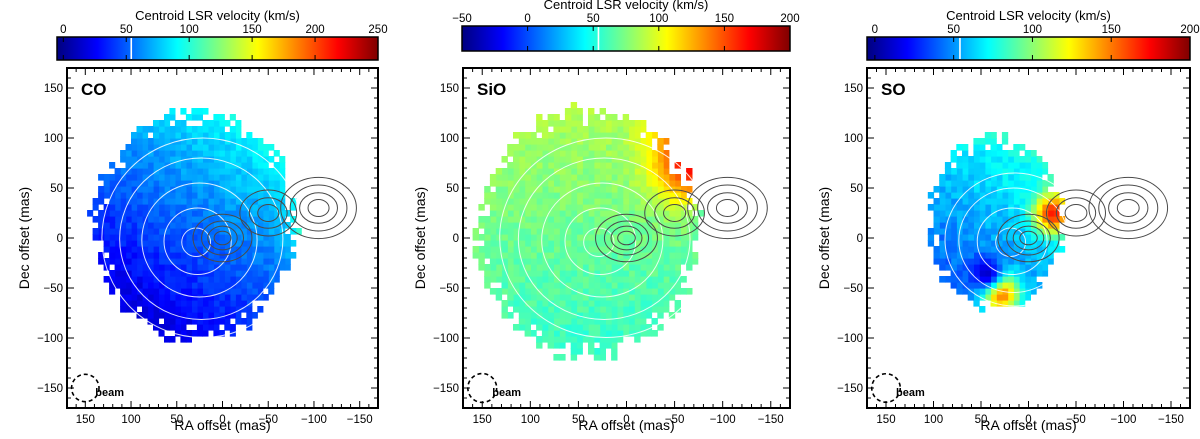 This screenshot has height=439, width=1200. What do you see at coordinates (681, 219) in the screenshot?
I see `dark-contours` at bounding box center [681, 219].